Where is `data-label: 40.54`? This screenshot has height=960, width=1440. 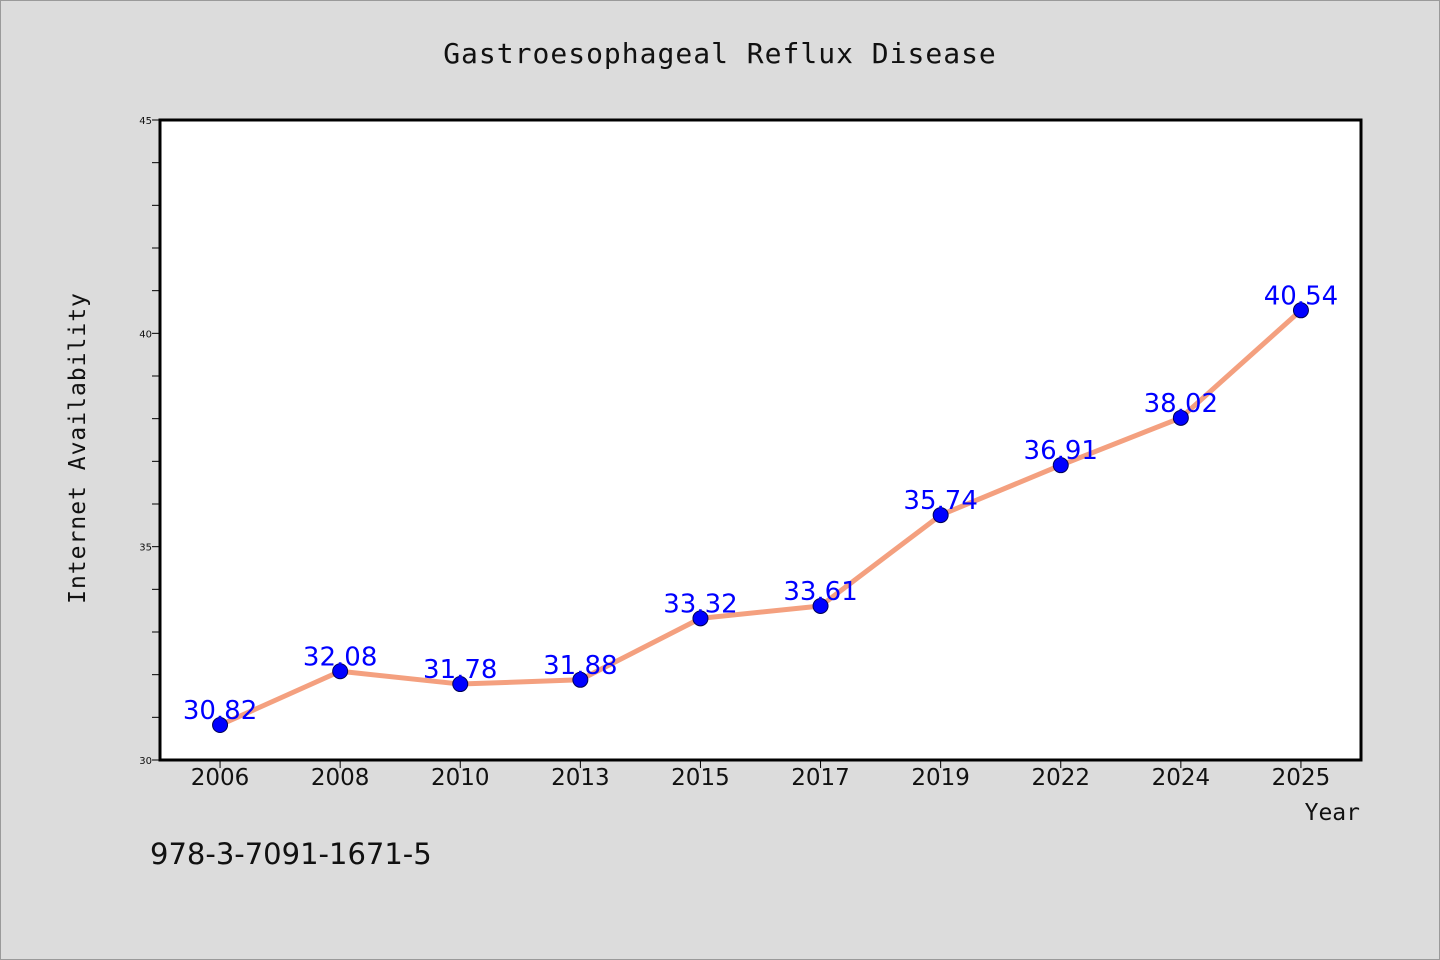
data-label: 40.54 is located at coordinates (1301, 296).